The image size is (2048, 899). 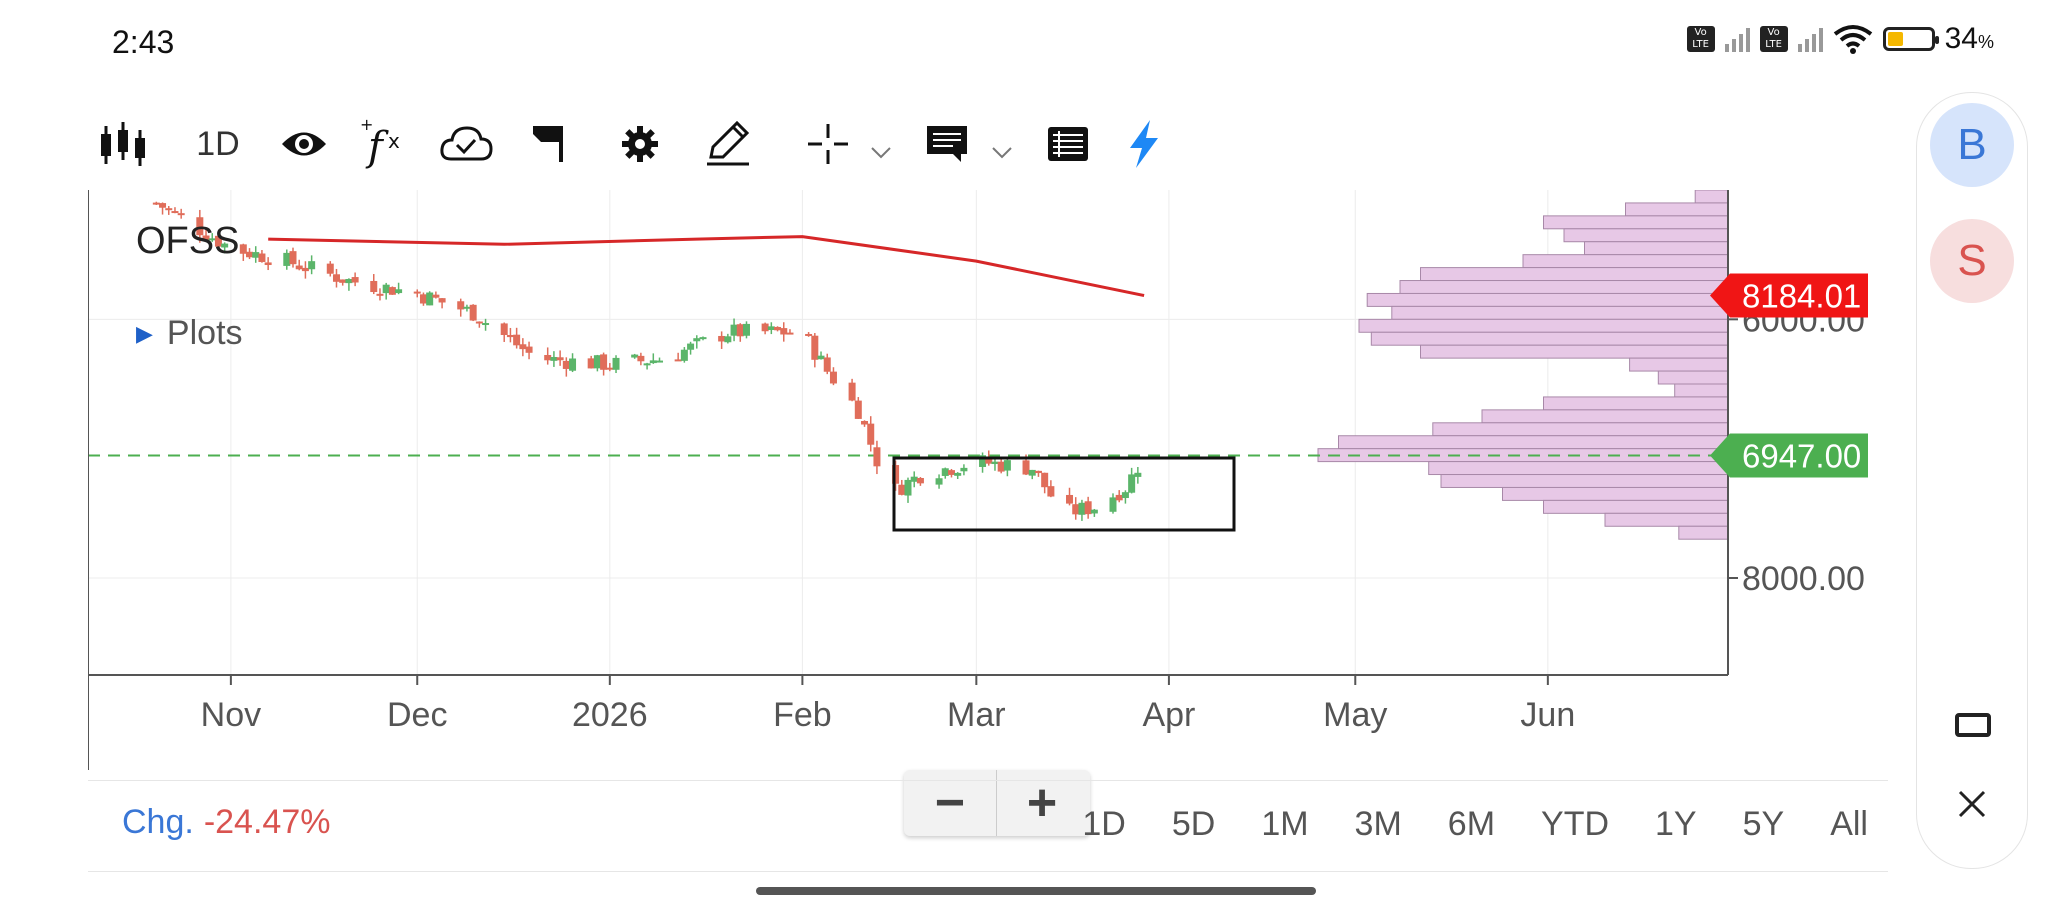 I want to click on consolidation-box, so click(x=1064, y=494).